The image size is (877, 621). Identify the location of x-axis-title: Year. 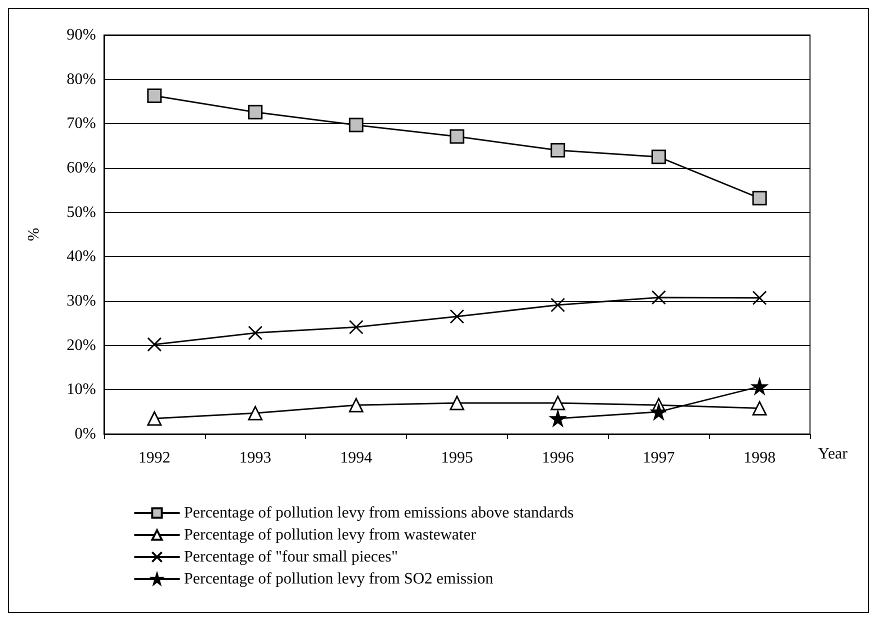
(833, 454).